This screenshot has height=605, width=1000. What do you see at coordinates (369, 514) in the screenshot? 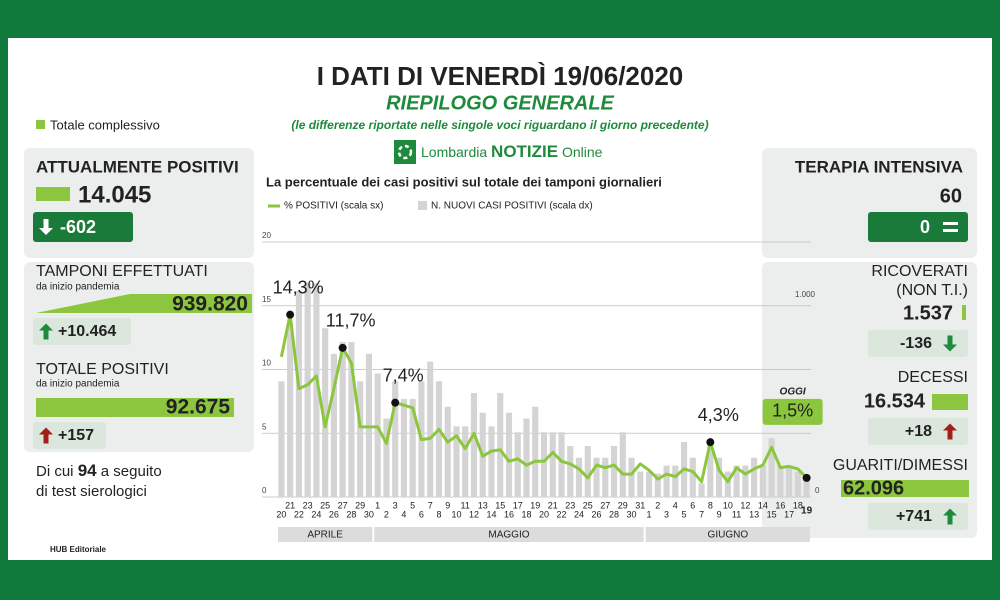
I see `x-tick-label: 30` at bounding box center [369, 514].